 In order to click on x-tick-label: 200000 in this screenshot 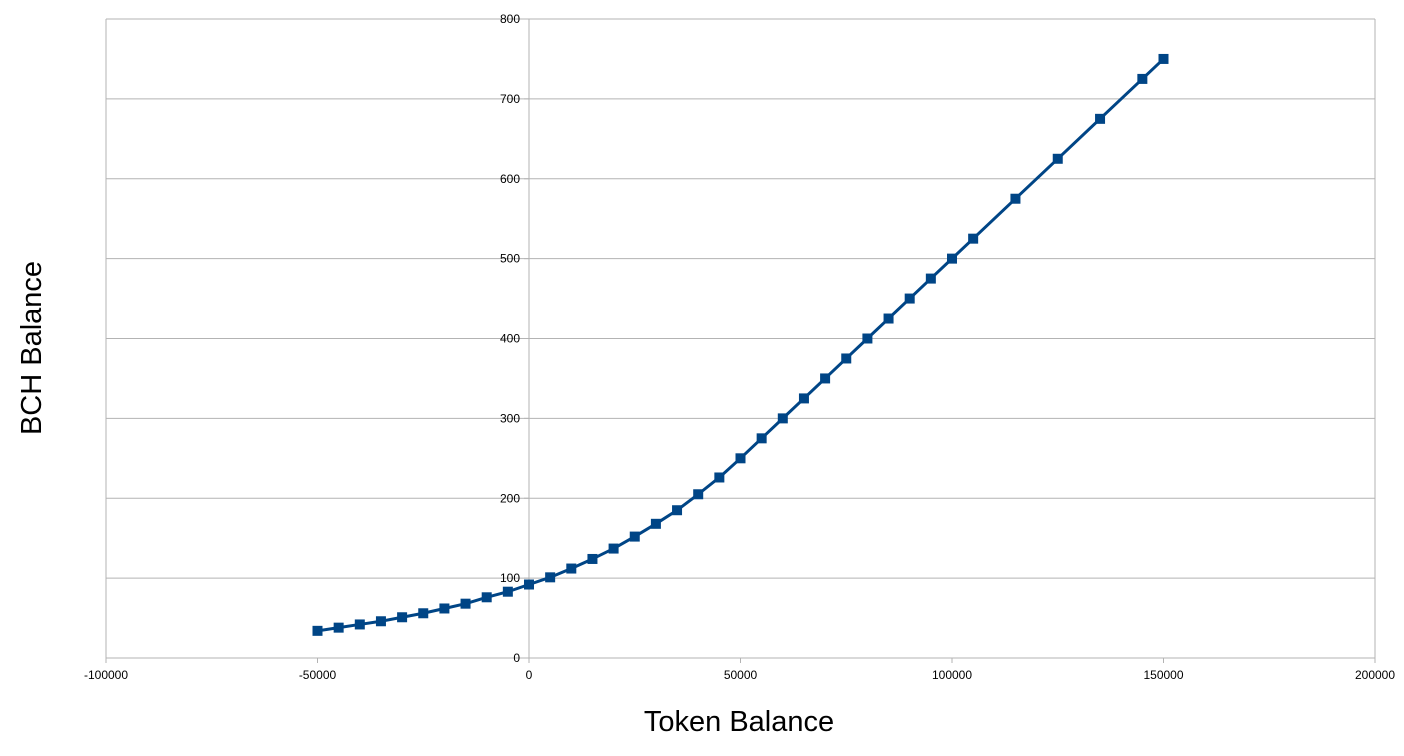, I will do `click(1375, 675)`.